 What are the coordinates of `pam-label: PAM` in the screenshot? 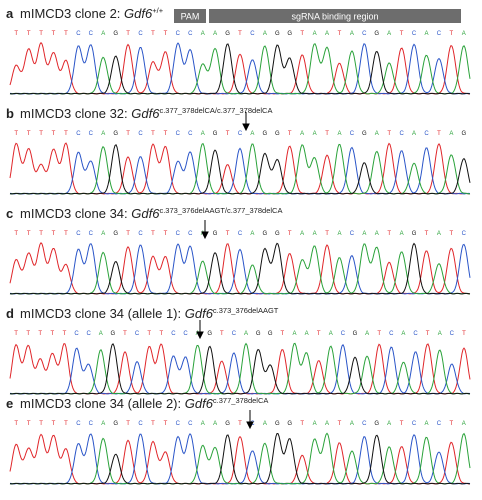 It's located at (190, 17).